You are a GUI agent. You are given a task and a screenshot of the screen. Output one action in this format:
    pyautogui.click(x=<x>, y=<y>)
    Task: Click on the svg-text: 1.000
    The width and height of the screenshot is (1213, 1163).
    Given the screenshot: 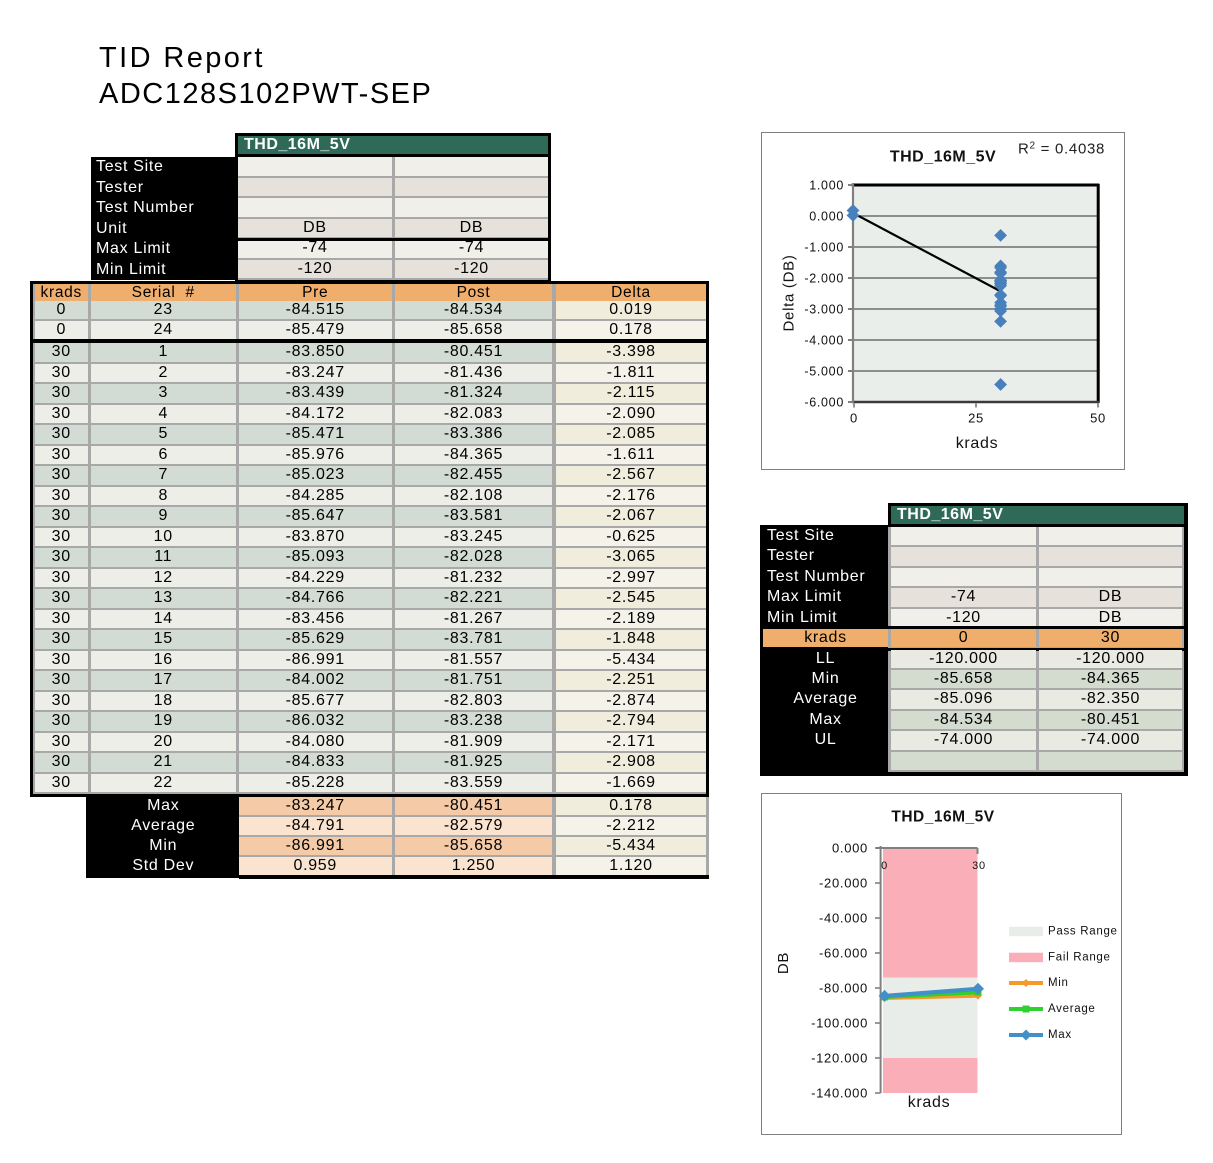 What is the action you would take?
    pyautogui.click(x=826, y=186)
    